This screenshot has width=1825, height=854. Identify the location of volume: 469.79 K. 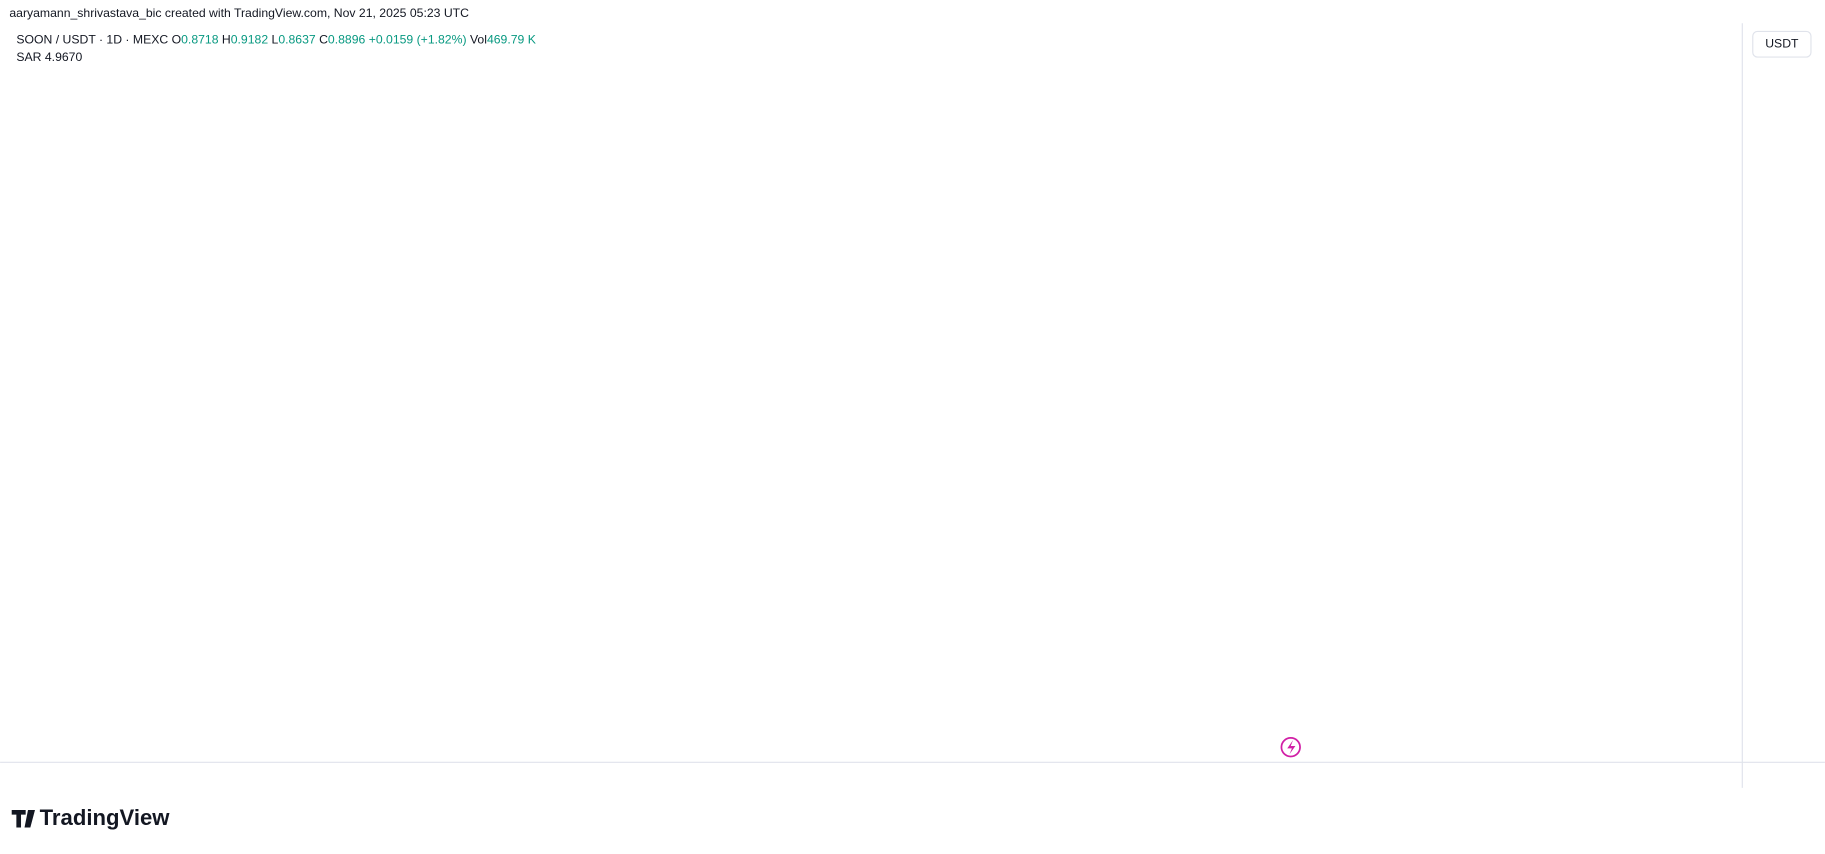
(512, 40).